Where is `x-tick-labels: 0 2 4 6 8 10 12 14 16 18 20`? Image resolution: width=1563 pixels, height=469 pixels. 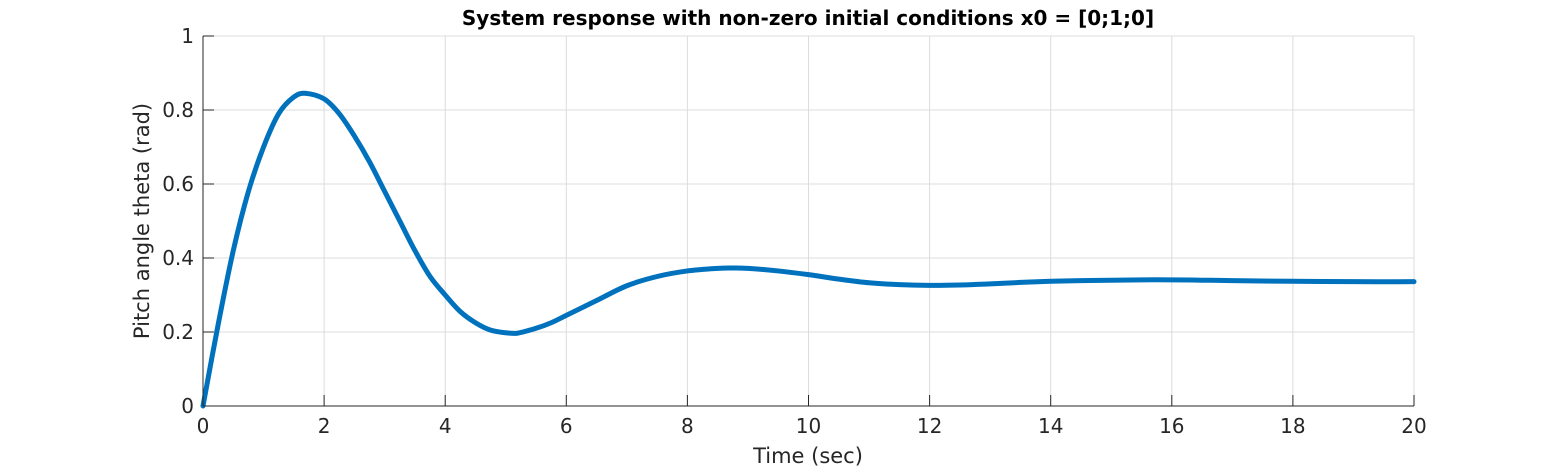 x-tick-labels: 0 2 4 6 8 10 12 14 16 18 20 is located at coordinates (812, 426).